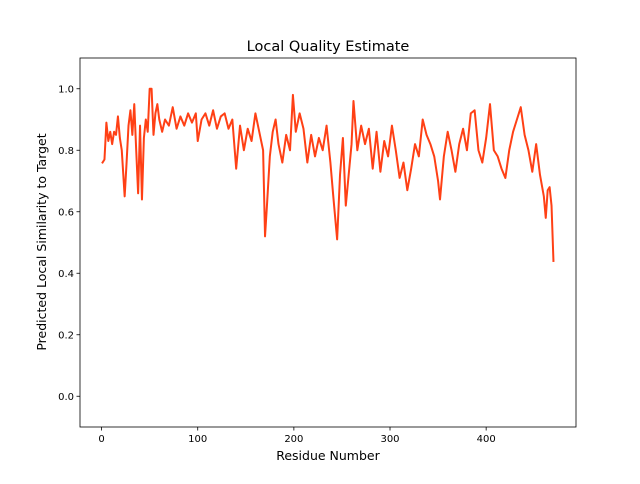  What do you see at coordinates (328, 47) in the screenshot?
I see `chart-title: Local Quality Estimate` at bounding box center [328, 47].